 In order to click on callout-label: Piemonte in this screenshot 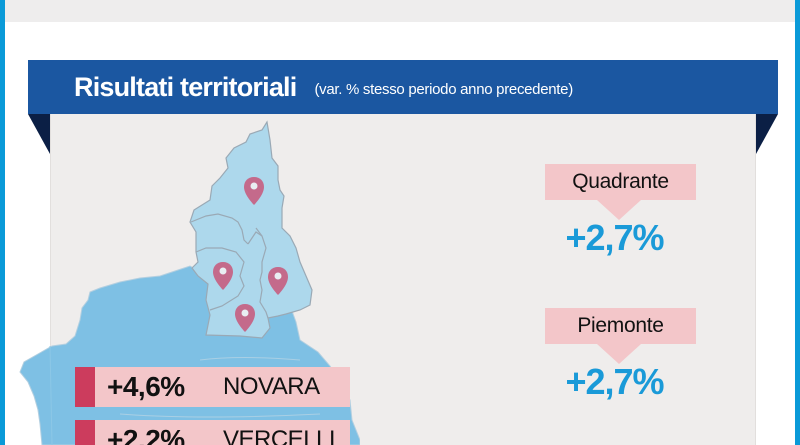, I will do `click(620, 325)`.